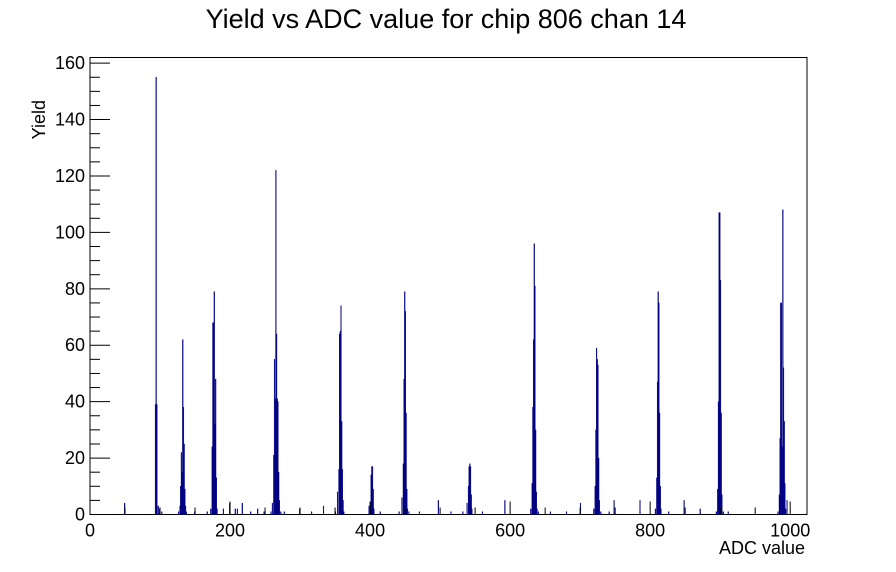  I want to click on x-tick-label: 0, so click(90, 531).